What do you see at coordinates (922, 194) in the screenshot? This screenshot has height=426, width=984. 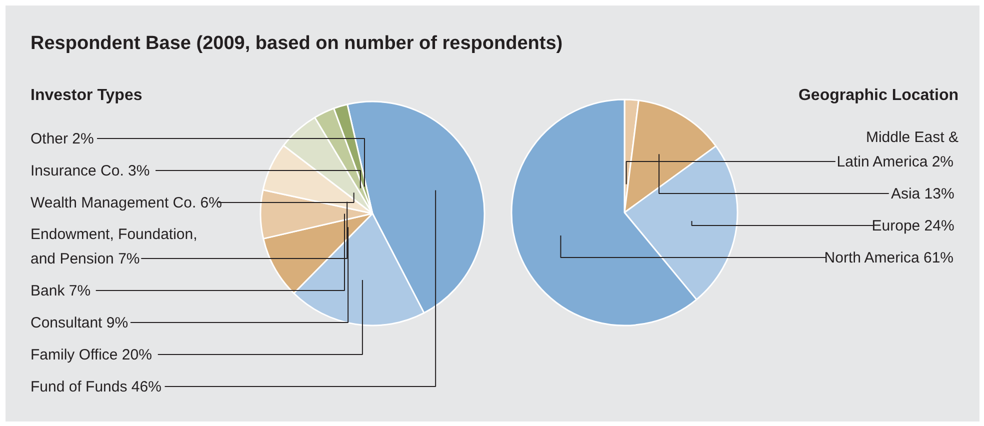 I see `slice-label: Asia 13%` at bounding box center [922, 194].